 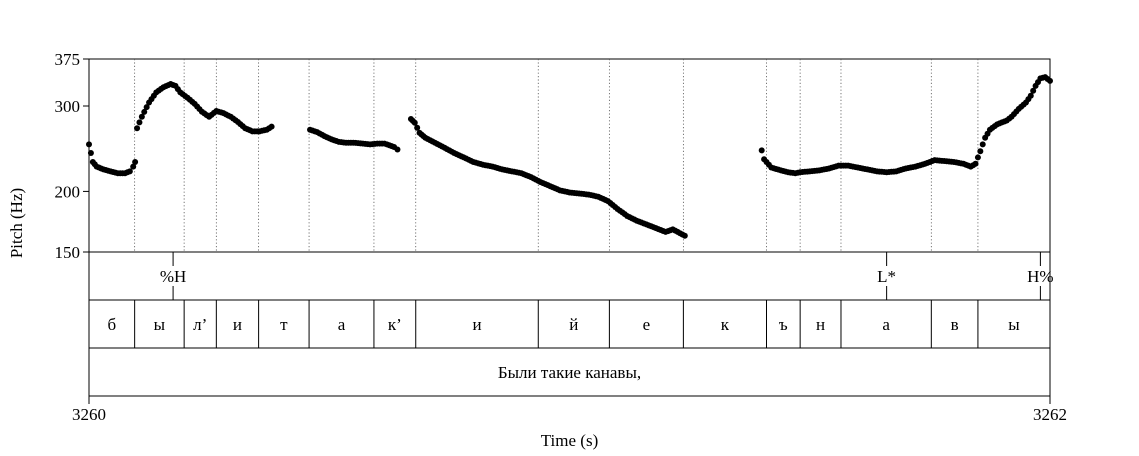 What do you see at coordinates (68, 59) in the screenshot?
I see `y-tick-label: 375` at bounding box center [68, 59].